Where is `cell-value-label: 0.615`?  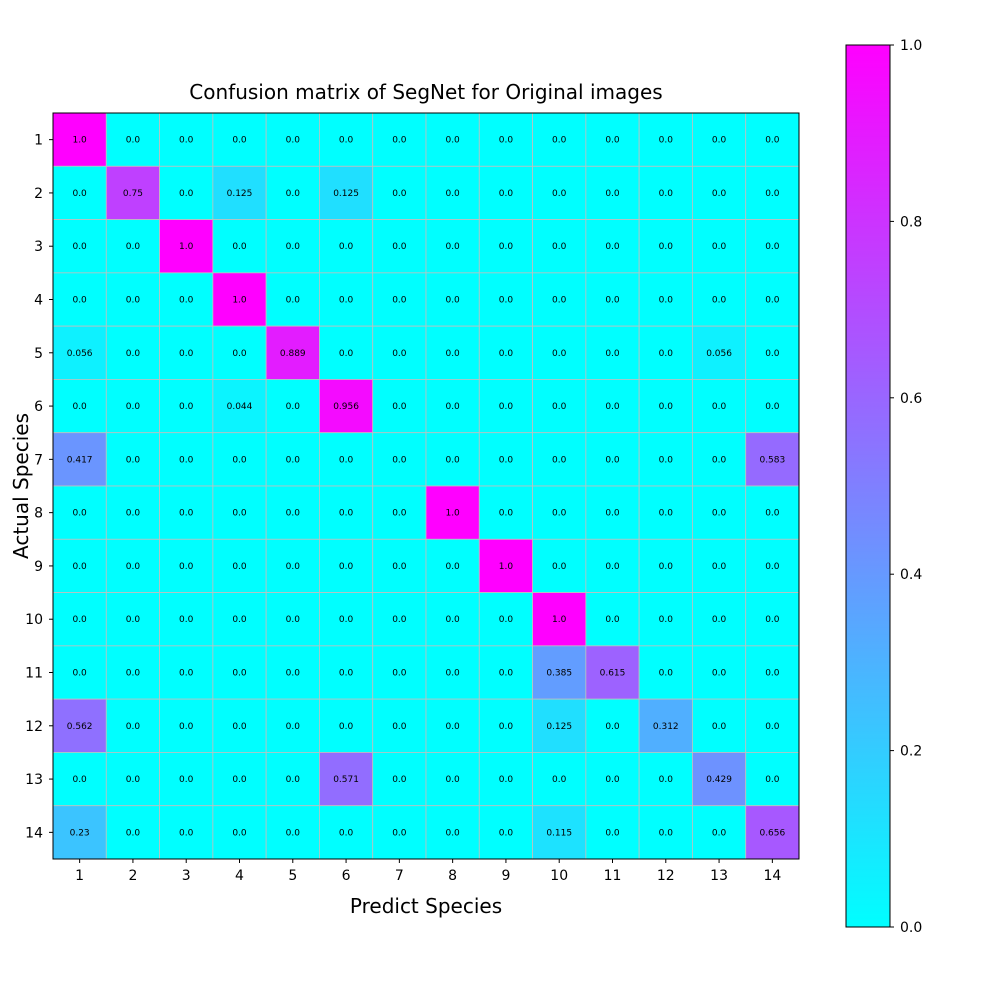
cell-value-label: 0.615 is located at coordinates (613, 674).